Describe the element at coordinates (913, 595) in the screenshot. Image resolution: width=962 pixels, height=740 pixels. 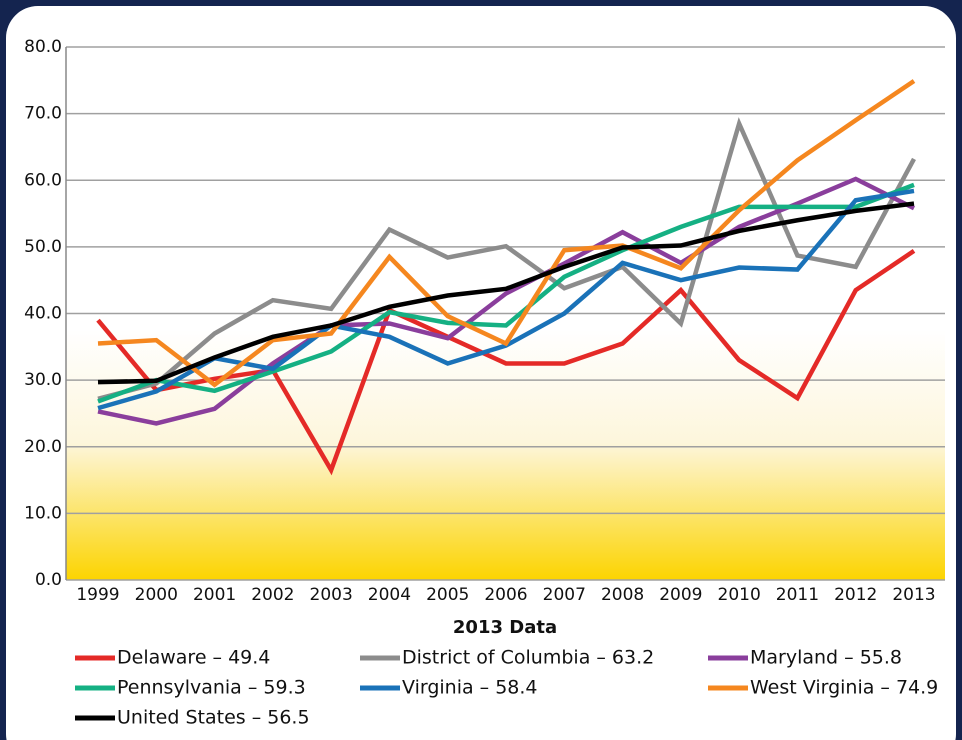
I see `x-tick-label: 2013` at that location.